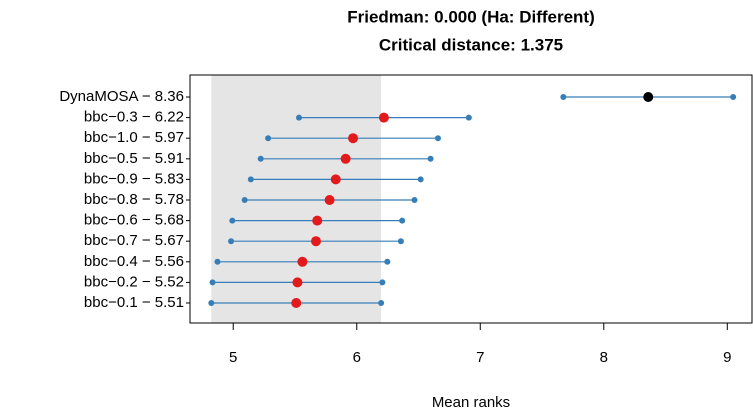 The width and height of the screenshot is (753, 416). What do you see at coordinates (357, 357) in the screenshot?
I see `x-tick-label: 6` at bounding box center [357, 357].